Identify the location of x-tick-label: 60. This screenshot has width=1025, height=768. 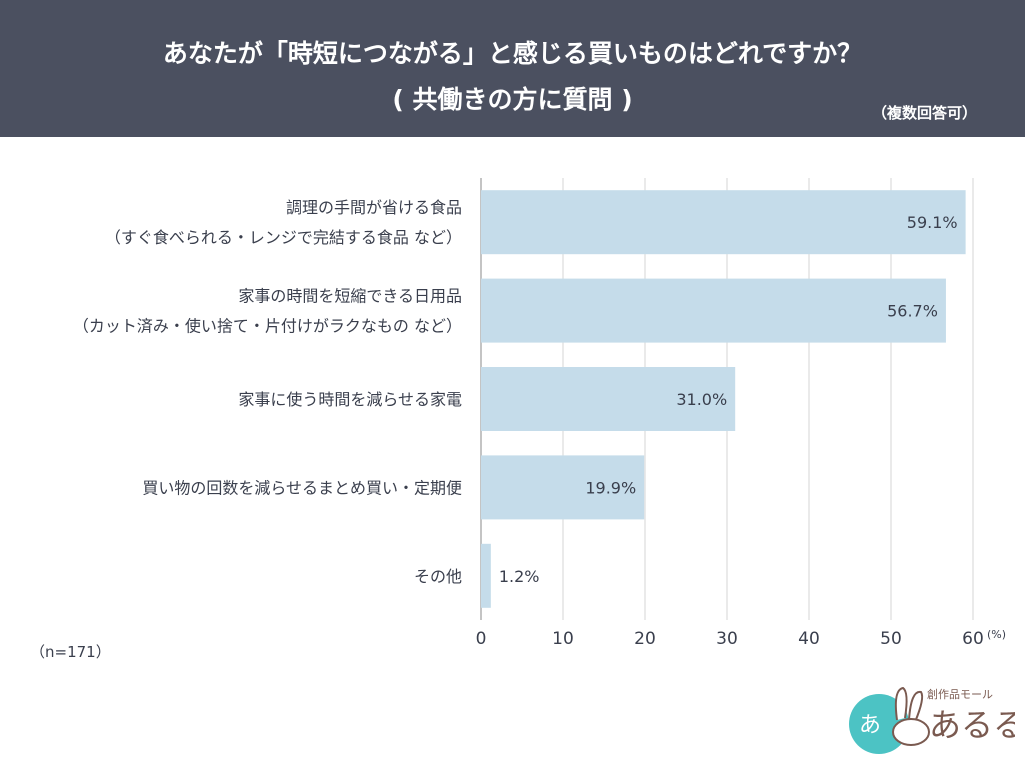
(973, 639).